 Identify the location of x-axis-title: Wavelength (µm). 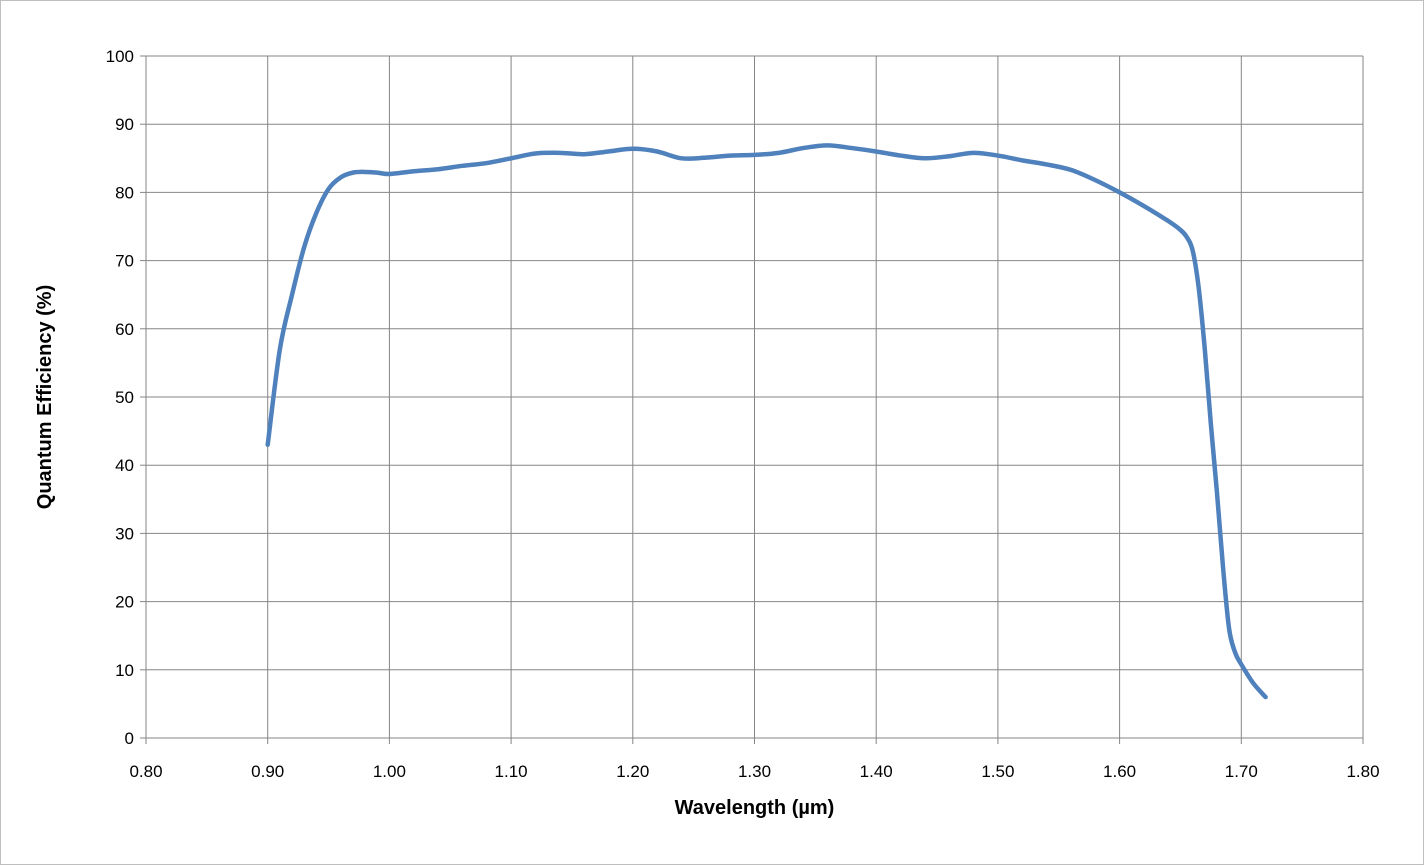
(755, 808).